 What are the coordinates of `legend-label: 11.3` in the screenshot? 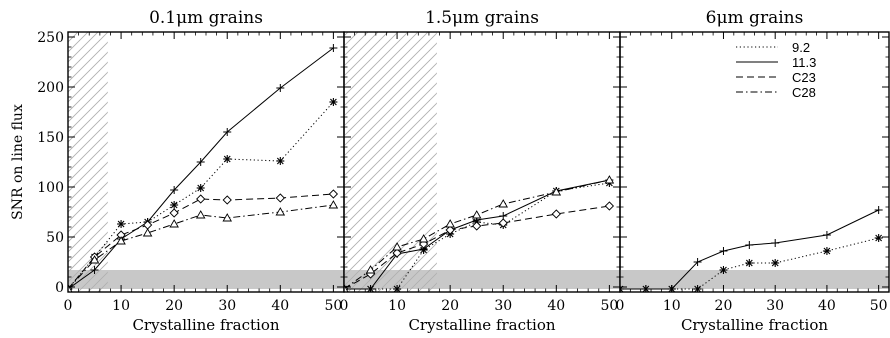 It's located at (804, 62).